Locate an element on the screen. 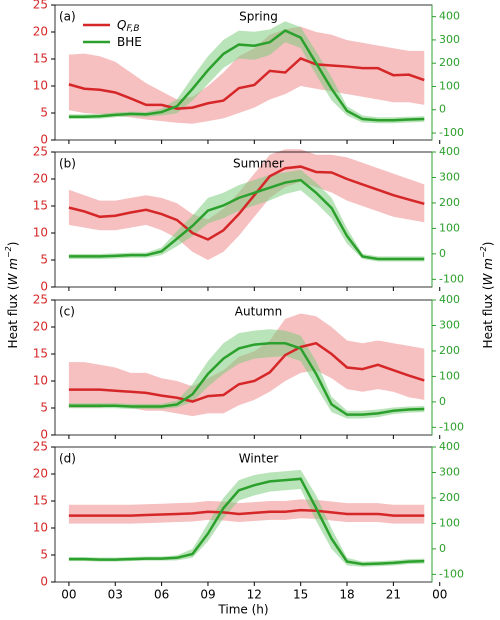  legend-name: BHE is located at coordinates (129, 42).